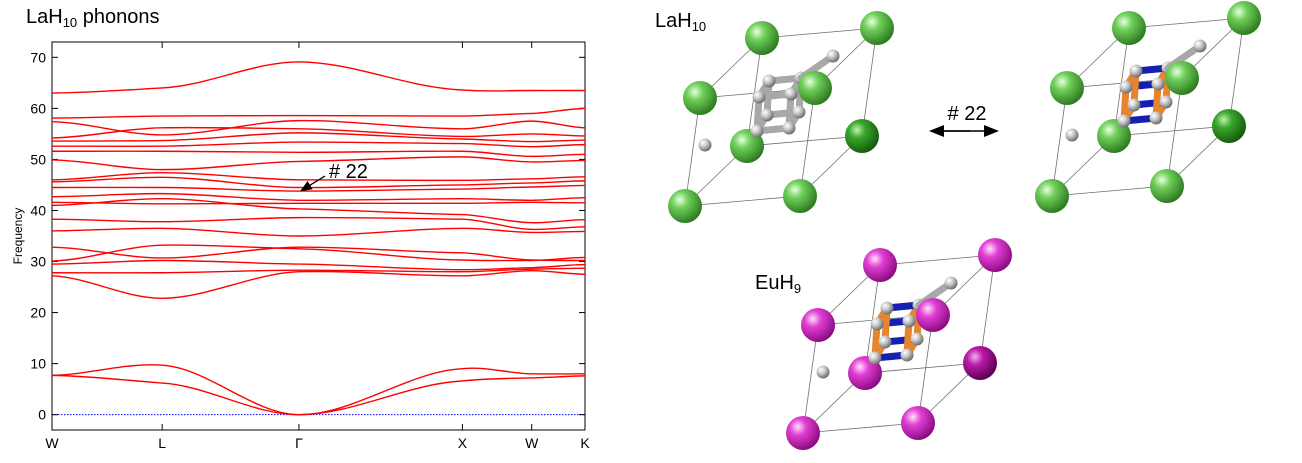  Describe the element at coordinates (348, 172) in the screenshot. I see `annotation-label: # 22` at that location.